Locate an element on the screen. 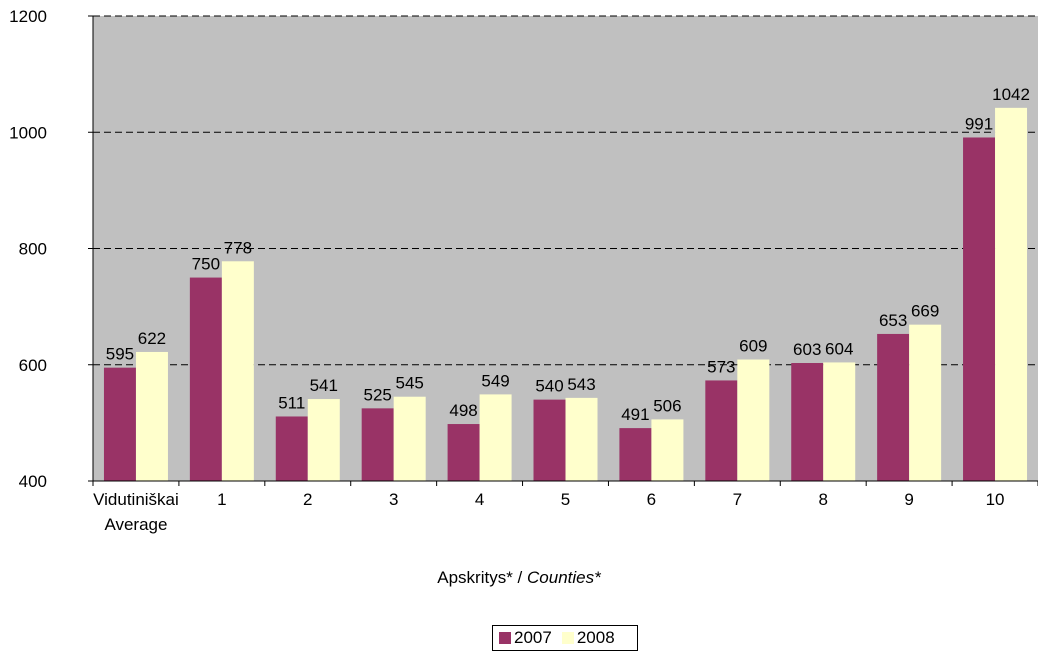  x-tick-label: 3 is located at coordinates (393, 499).